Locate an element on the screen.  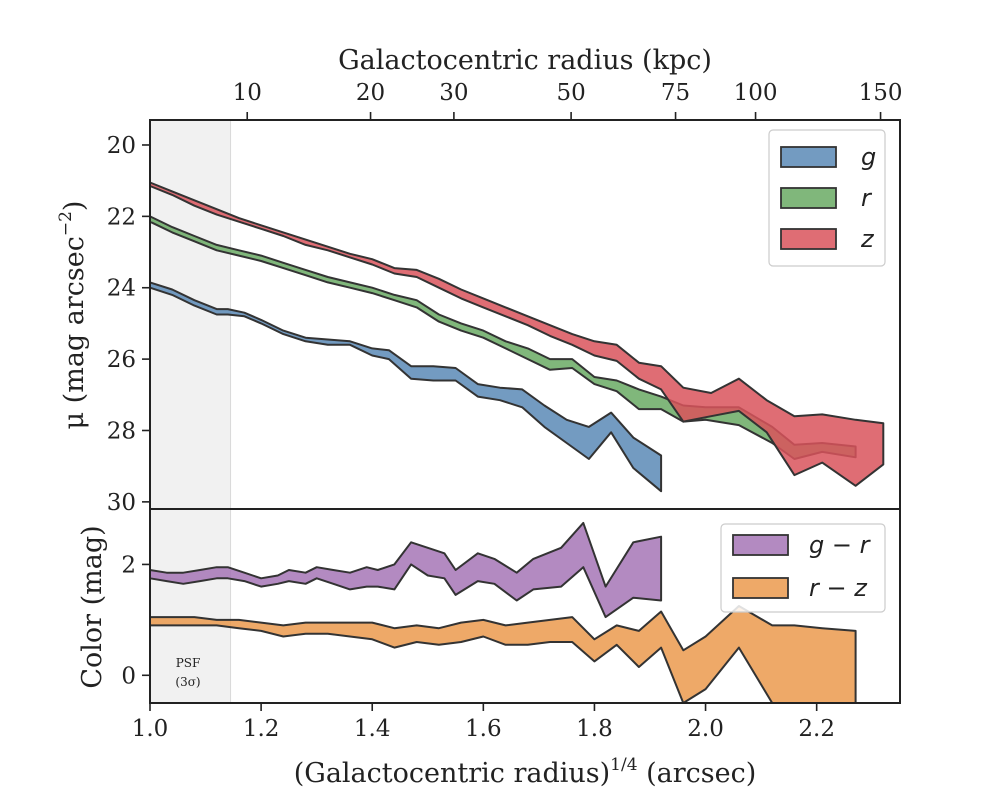
x-axis-label: (Galactocentric radius)1/4 (arcsec) is located at coordinates (525, 772).